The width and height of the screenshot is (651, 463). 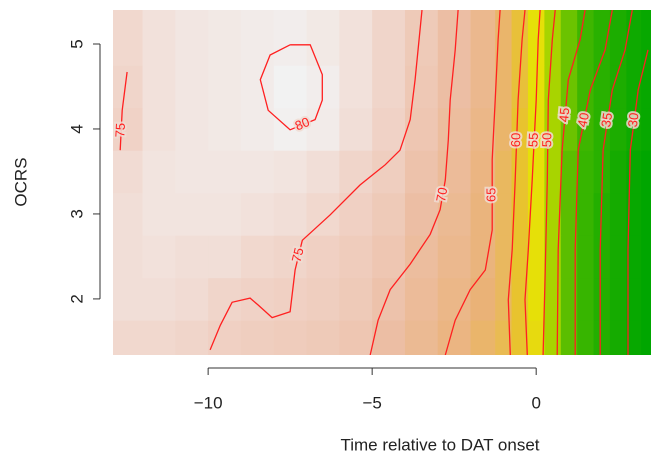 I want to click on contour-label: 35, so click(x=606, y=120).